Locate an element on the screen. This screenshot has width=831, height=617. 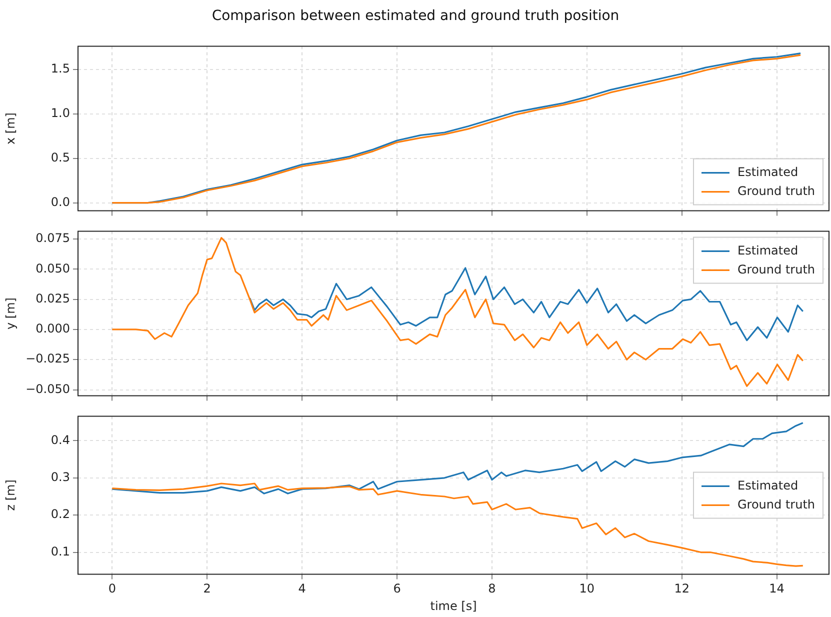
x-axis-title: time [s] is located at coordinates (453, 605).